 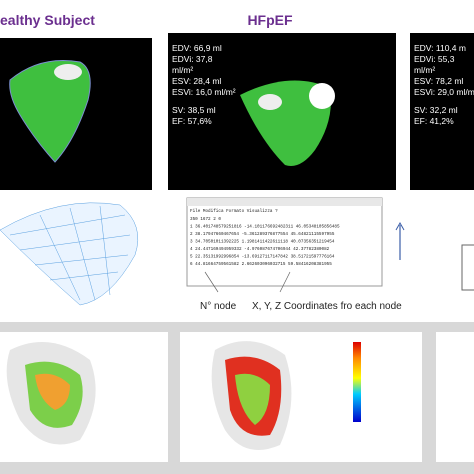 I want to click on panel-line: ESVi: 16,0 ml/m², so click(x=204, y=92).